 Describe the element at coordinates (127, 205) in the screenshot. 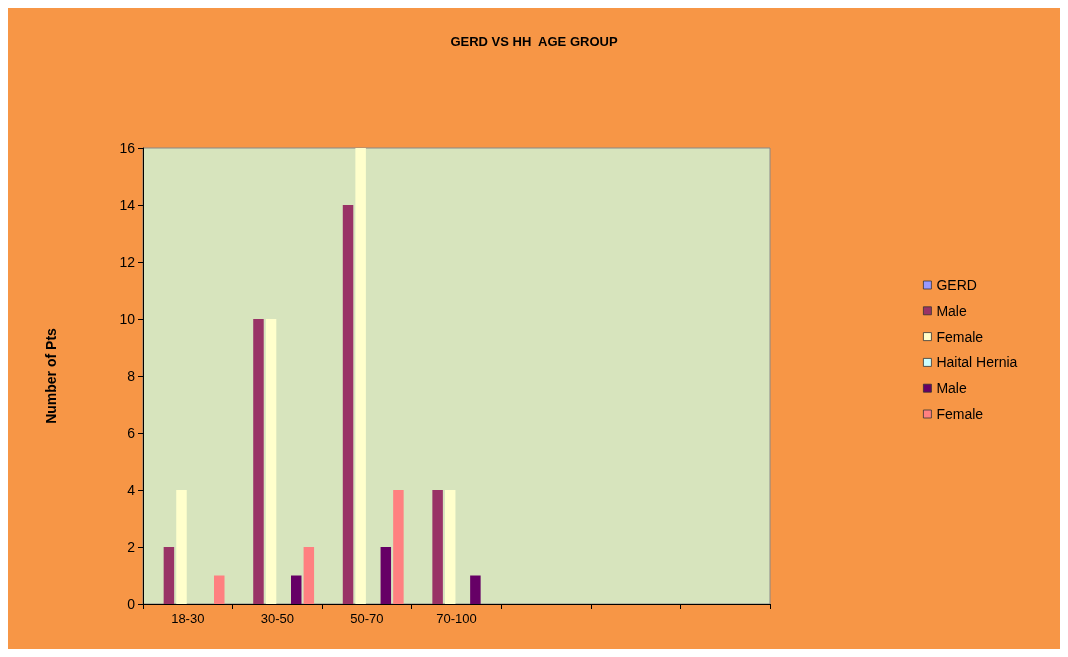

I see `y-tick-label: 14` at that location.